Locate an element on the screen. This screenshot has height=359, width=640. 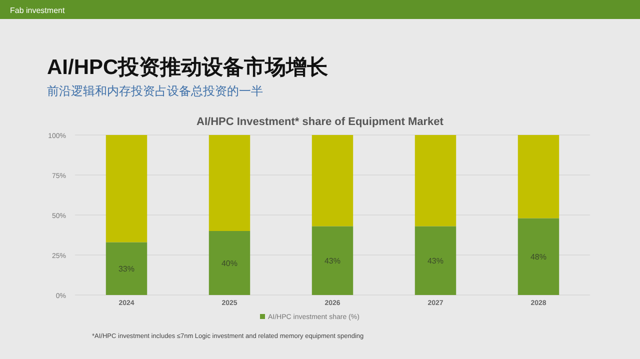
data-label: 40% is located at coordinates (229, 263).